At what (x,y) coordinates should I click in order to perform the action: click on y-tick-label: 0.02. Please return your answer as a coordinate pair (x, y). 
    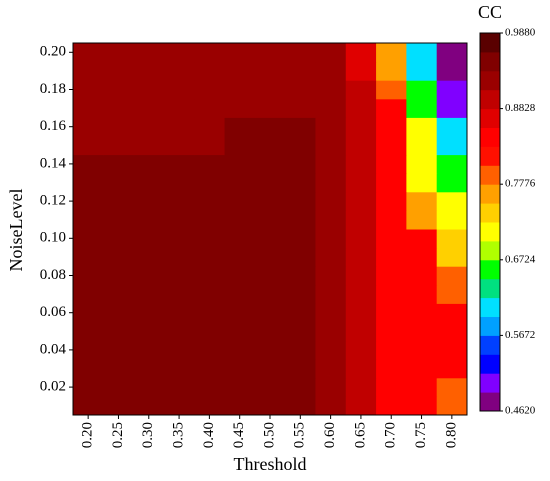
    Looking at the image, I should click on (53, 387).